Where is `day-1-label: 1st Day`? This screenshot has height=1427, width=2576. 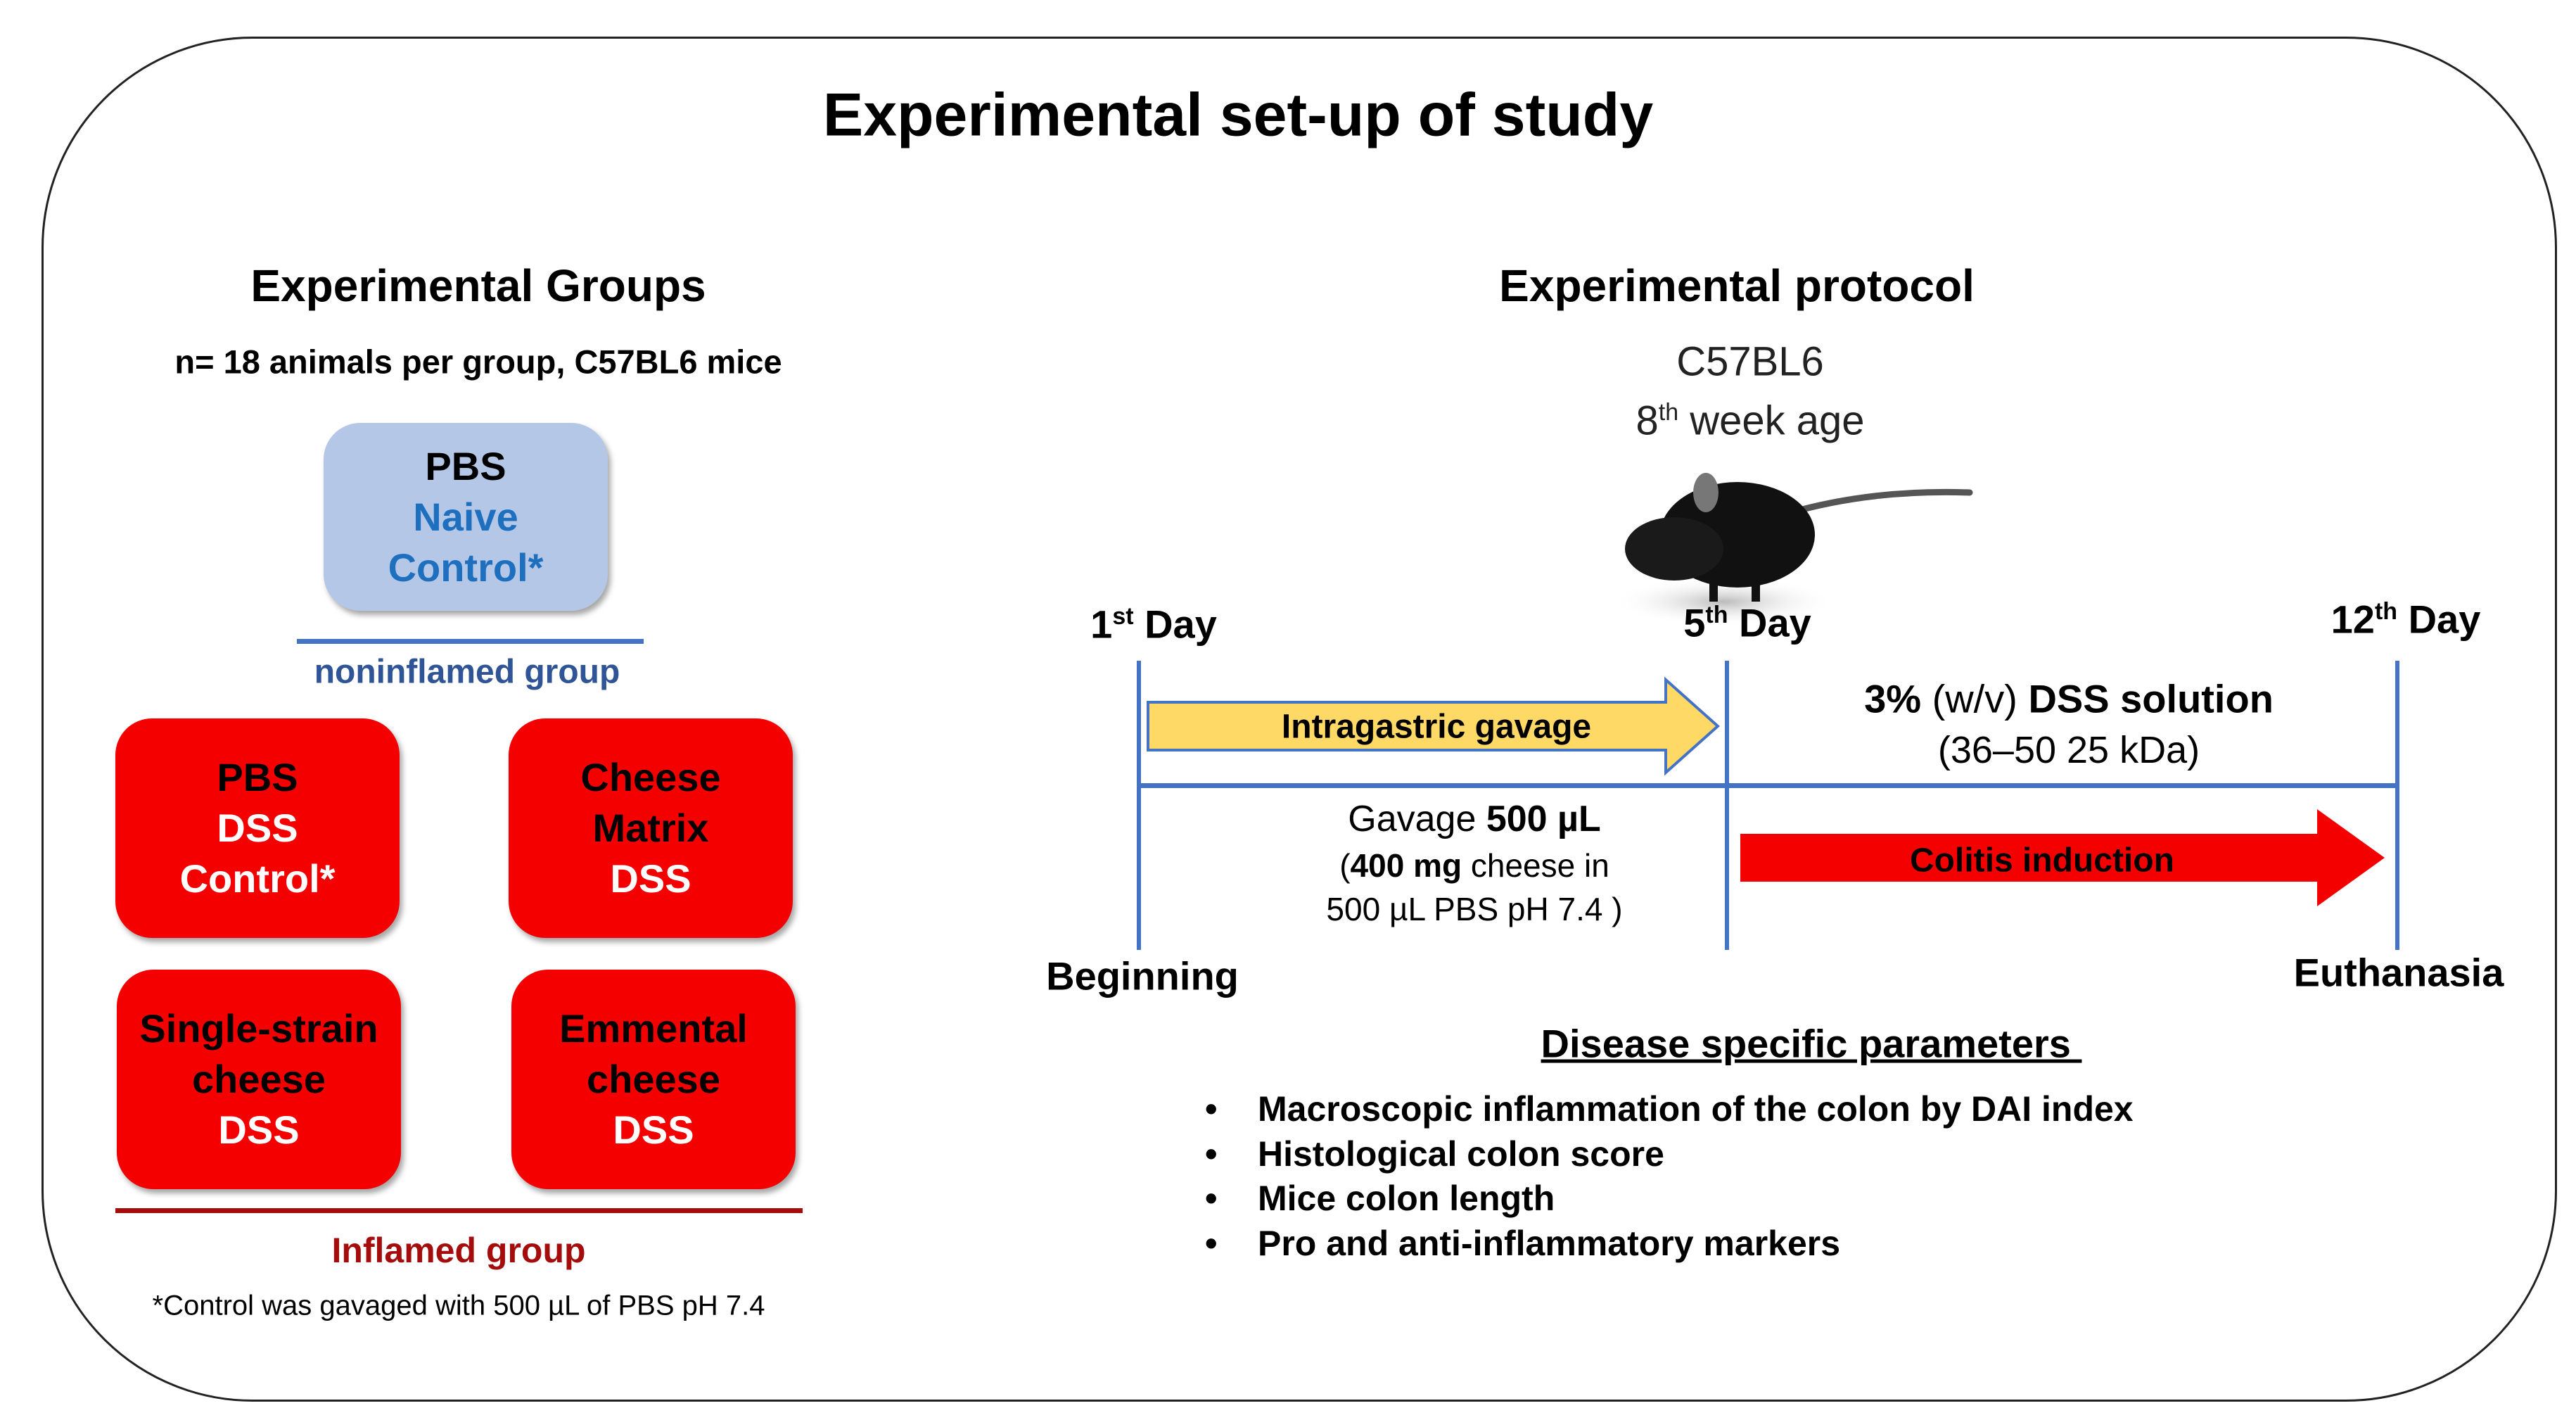 day-1-label: 1st Day is located at coordinates (1153, 624).